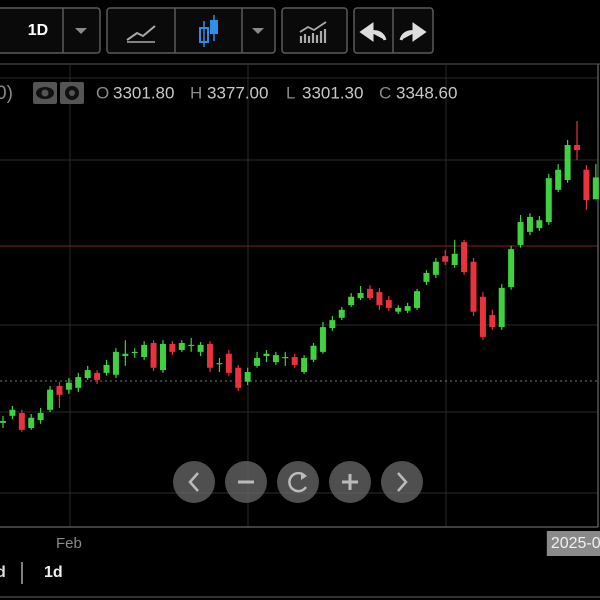 This screenshot has height=600, width=600. Describe the element at coordinates (191, 30) in the screenshot. I see `chart-type-group` at that location.